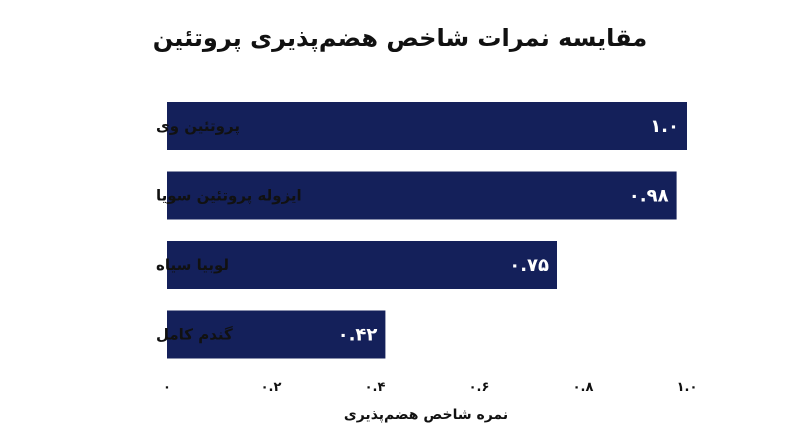  Describe the element at coordinates (271, 387) in the screenshot. I see `x-tick-label-1: ۰.۲` at that location.